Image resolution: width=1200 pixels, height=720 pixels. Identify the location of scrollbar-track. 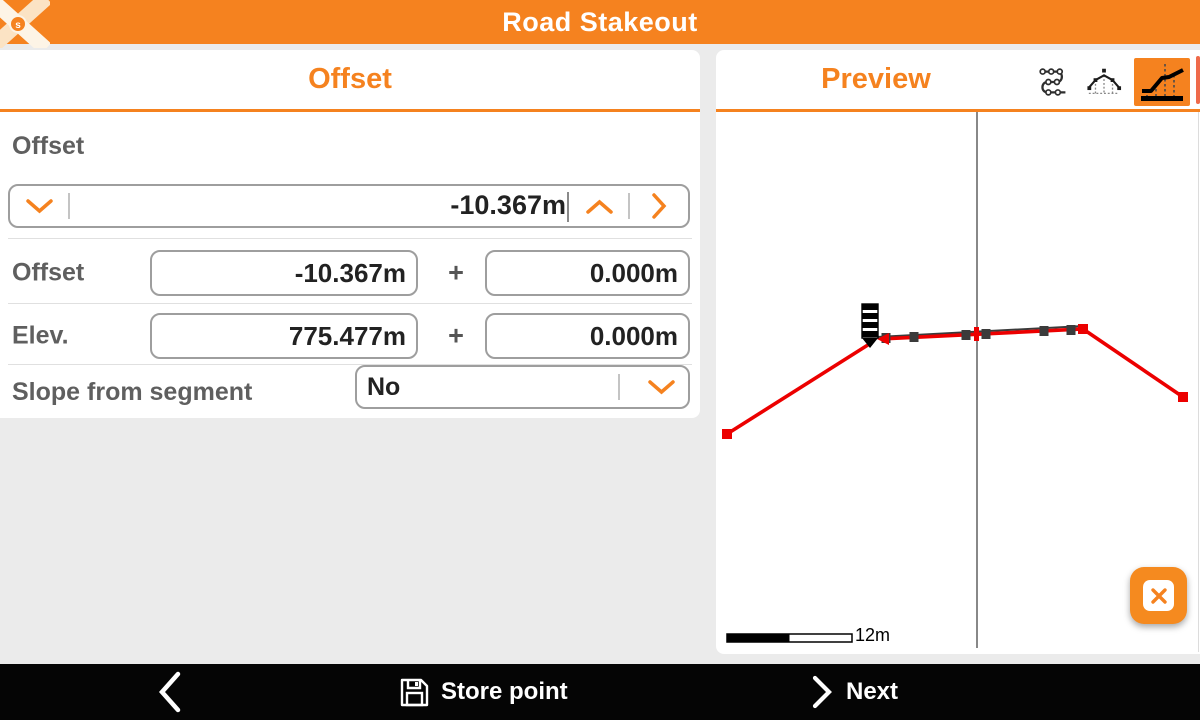
(1198, 382).